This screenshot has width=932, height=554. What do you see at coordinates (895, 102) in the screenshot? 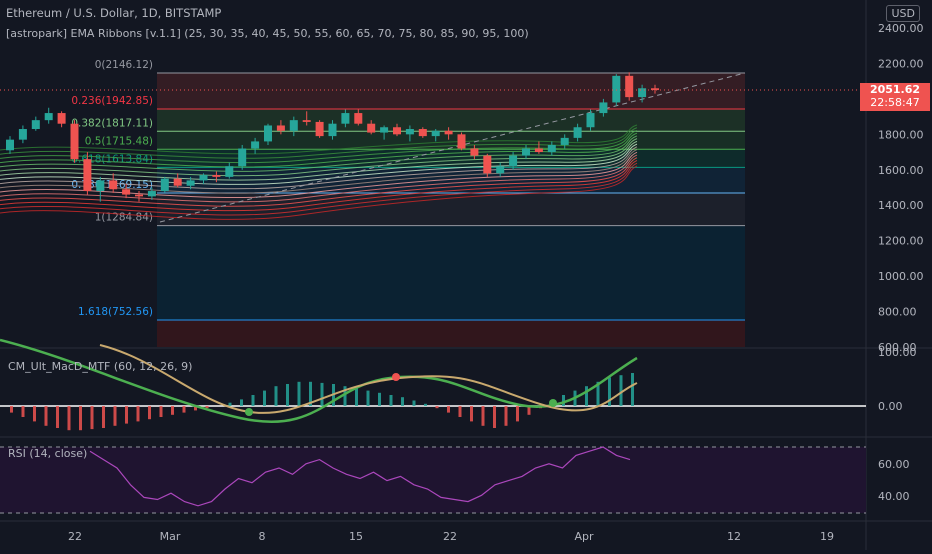
I see `bar-countdown: 22:58:47` at bounding box center [895, 102].